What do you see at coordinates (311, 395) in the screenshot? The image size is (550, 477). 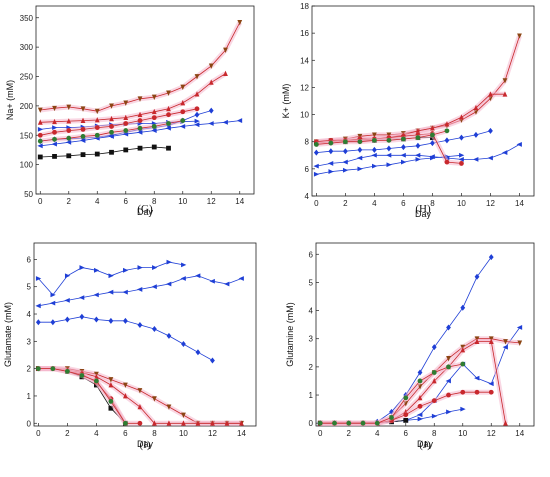 I see `y-tick-label: 1` at bounding box center [311, 395].